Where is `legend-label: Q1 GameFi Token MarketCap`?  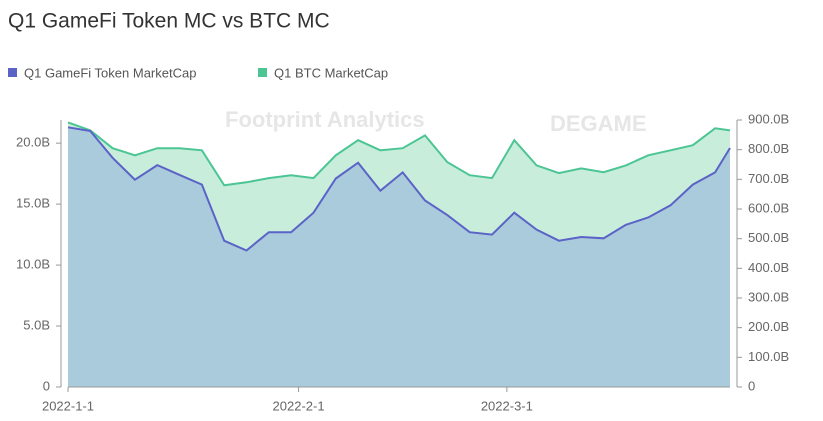 legend-label: Q1 GameFi Token MarketCap is located at coordinates (110, 72).